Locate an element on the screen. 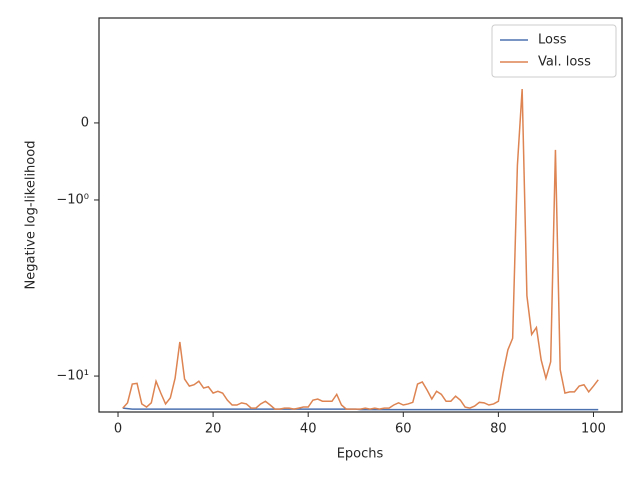  y-tick-label: −10¹ is located at coordinates (72, 376).